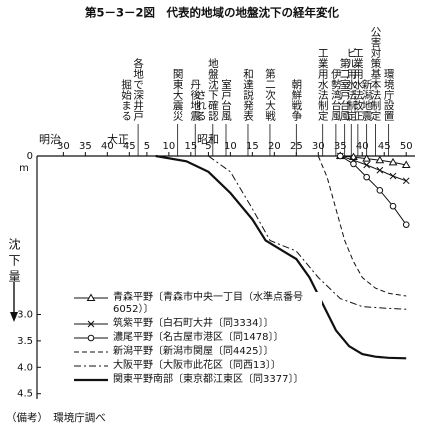 This screenshot has width=424, height=430. I want to click on annotation-text: 伊勢湾台風, so click(336, 95).